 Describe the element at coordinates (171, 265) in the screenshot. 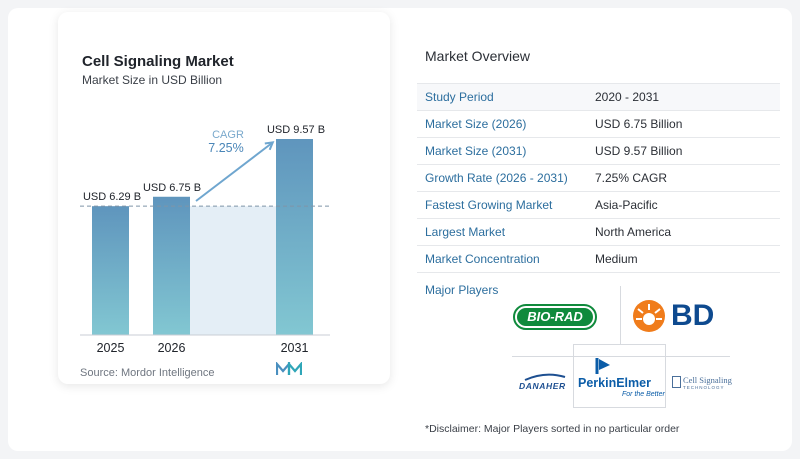

I see `bar-2026` at that location.